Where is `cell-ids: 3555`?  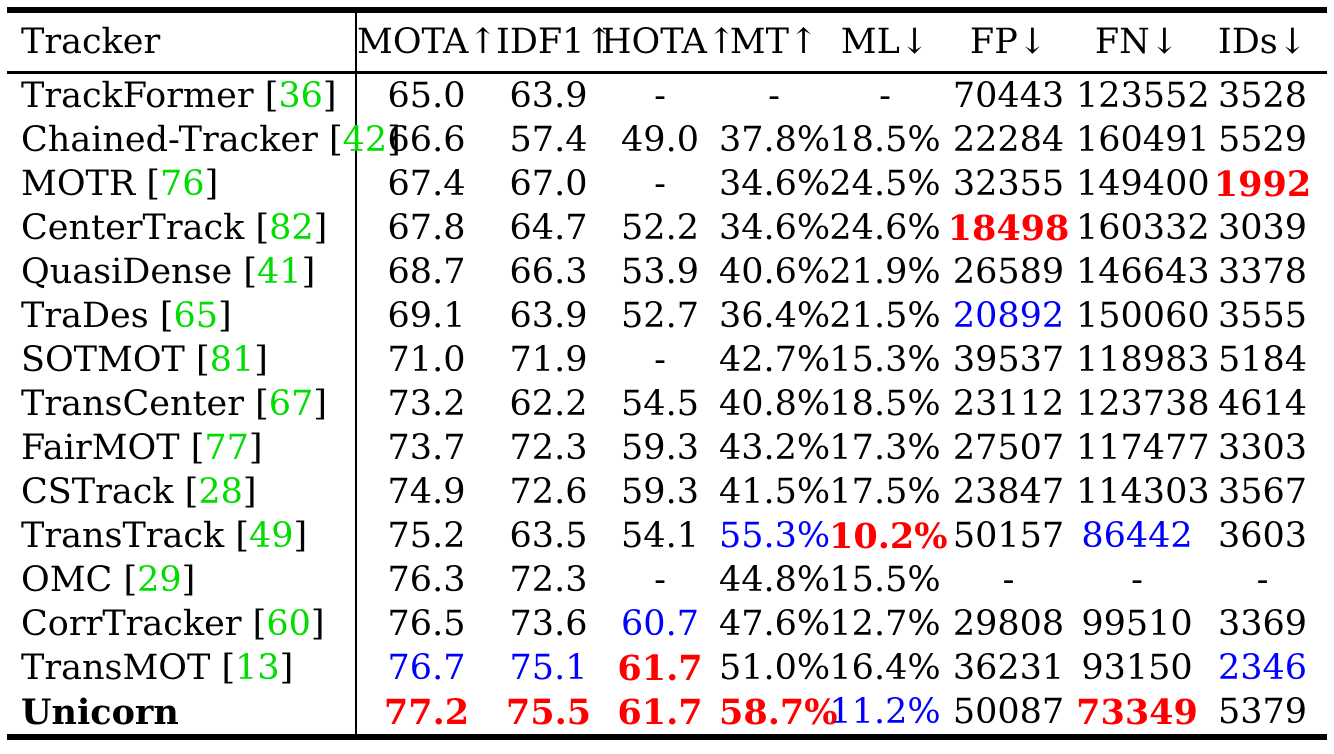 cell-ids: 3555 is located at coordinates (1262, 316).